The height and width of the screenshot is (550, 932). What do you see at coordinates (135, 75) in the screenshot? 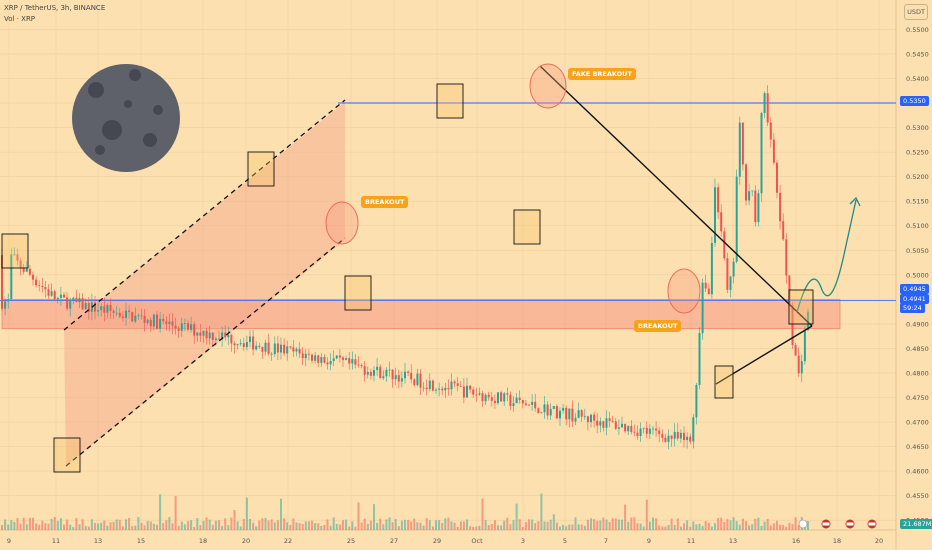
I see `moon-crater` at bounding box center [135, 75].